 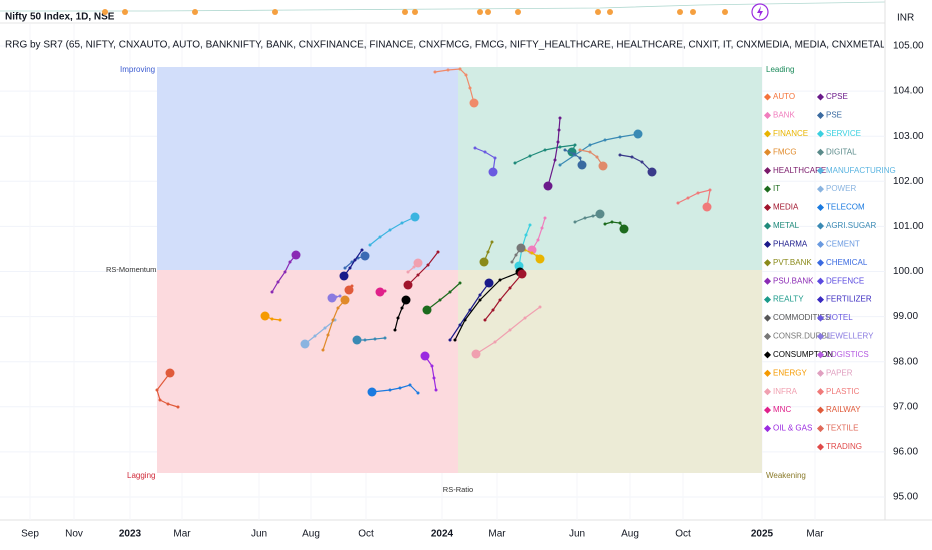 I want to click on legend-label: CPSE, so click(x=837, y=96).